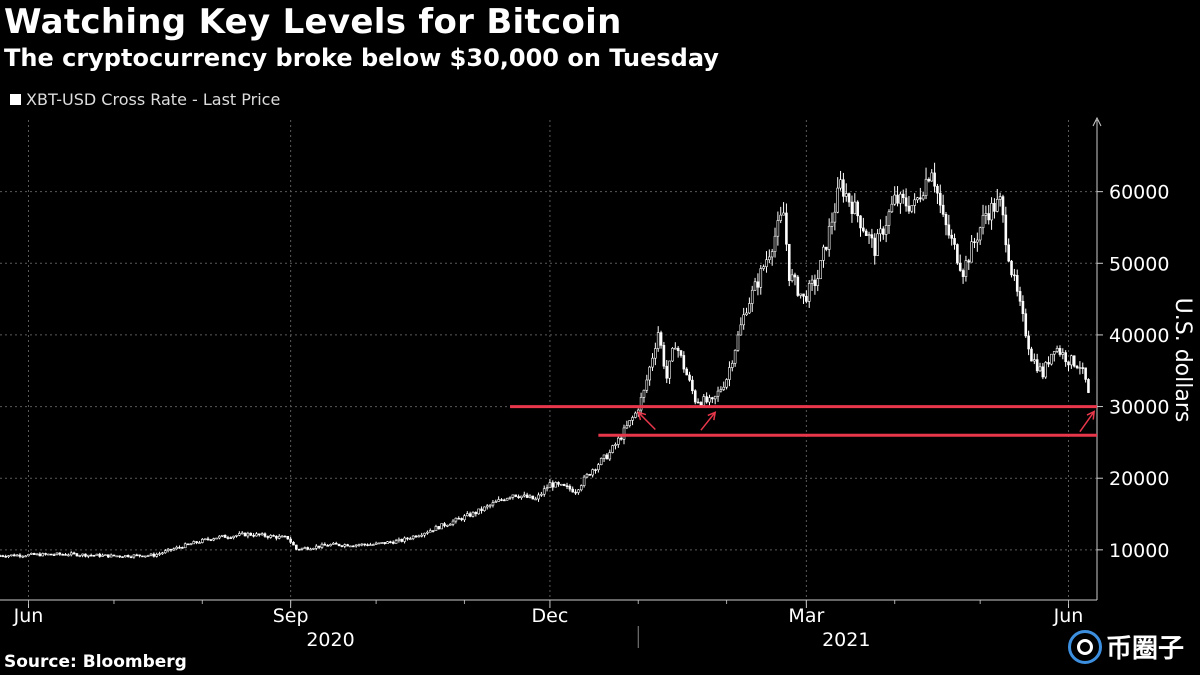  Describe the element at coordinates (1126, 646) in the screenshot. I see `watermark: 币圈子` at that location.